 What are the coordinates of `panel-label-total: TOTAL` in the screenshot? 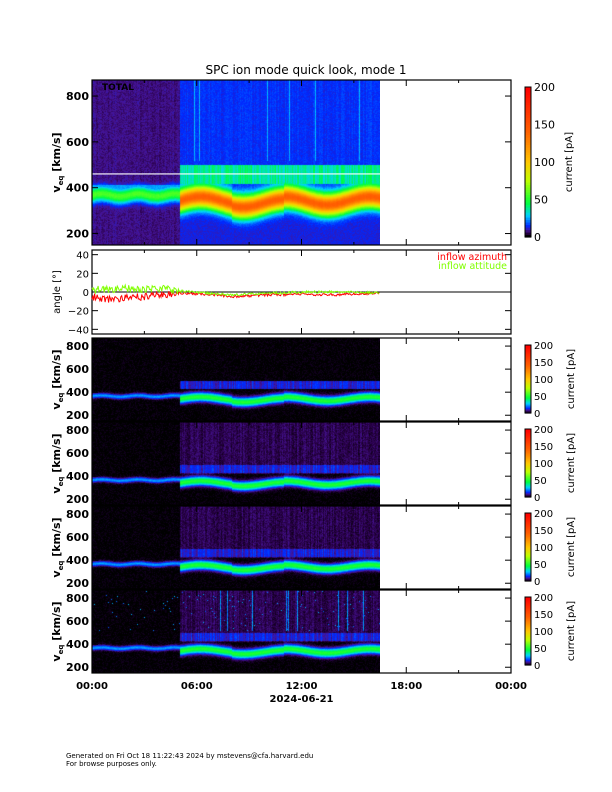 It's located at (118, 88).